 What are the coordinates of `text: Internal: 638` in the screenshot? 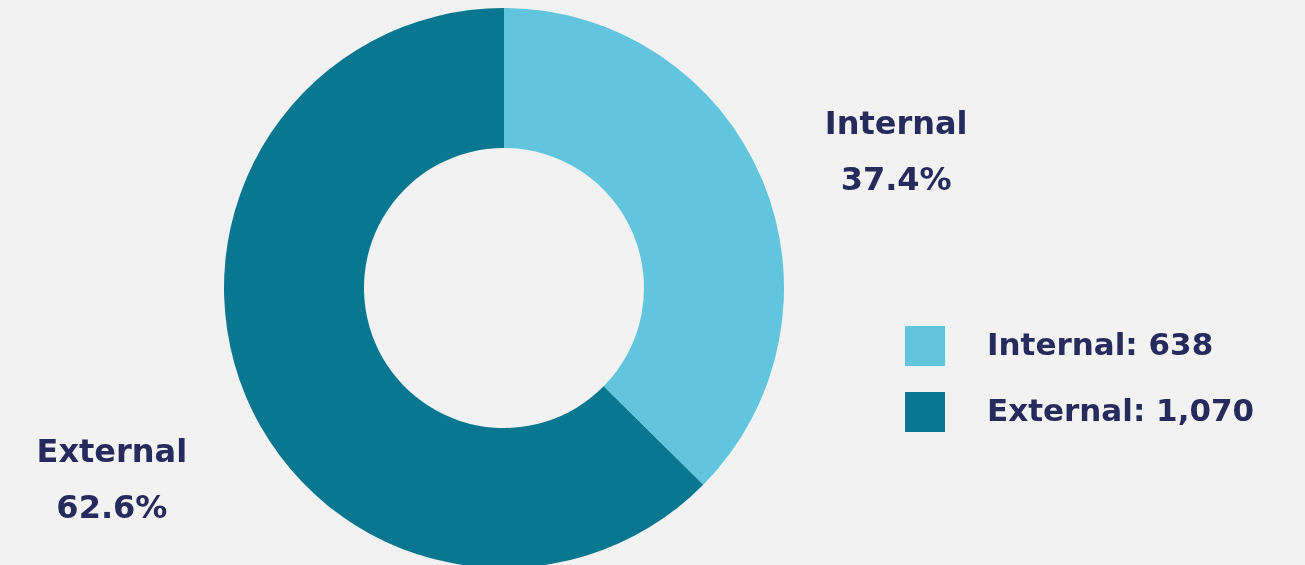 It's located at (1100, 344).